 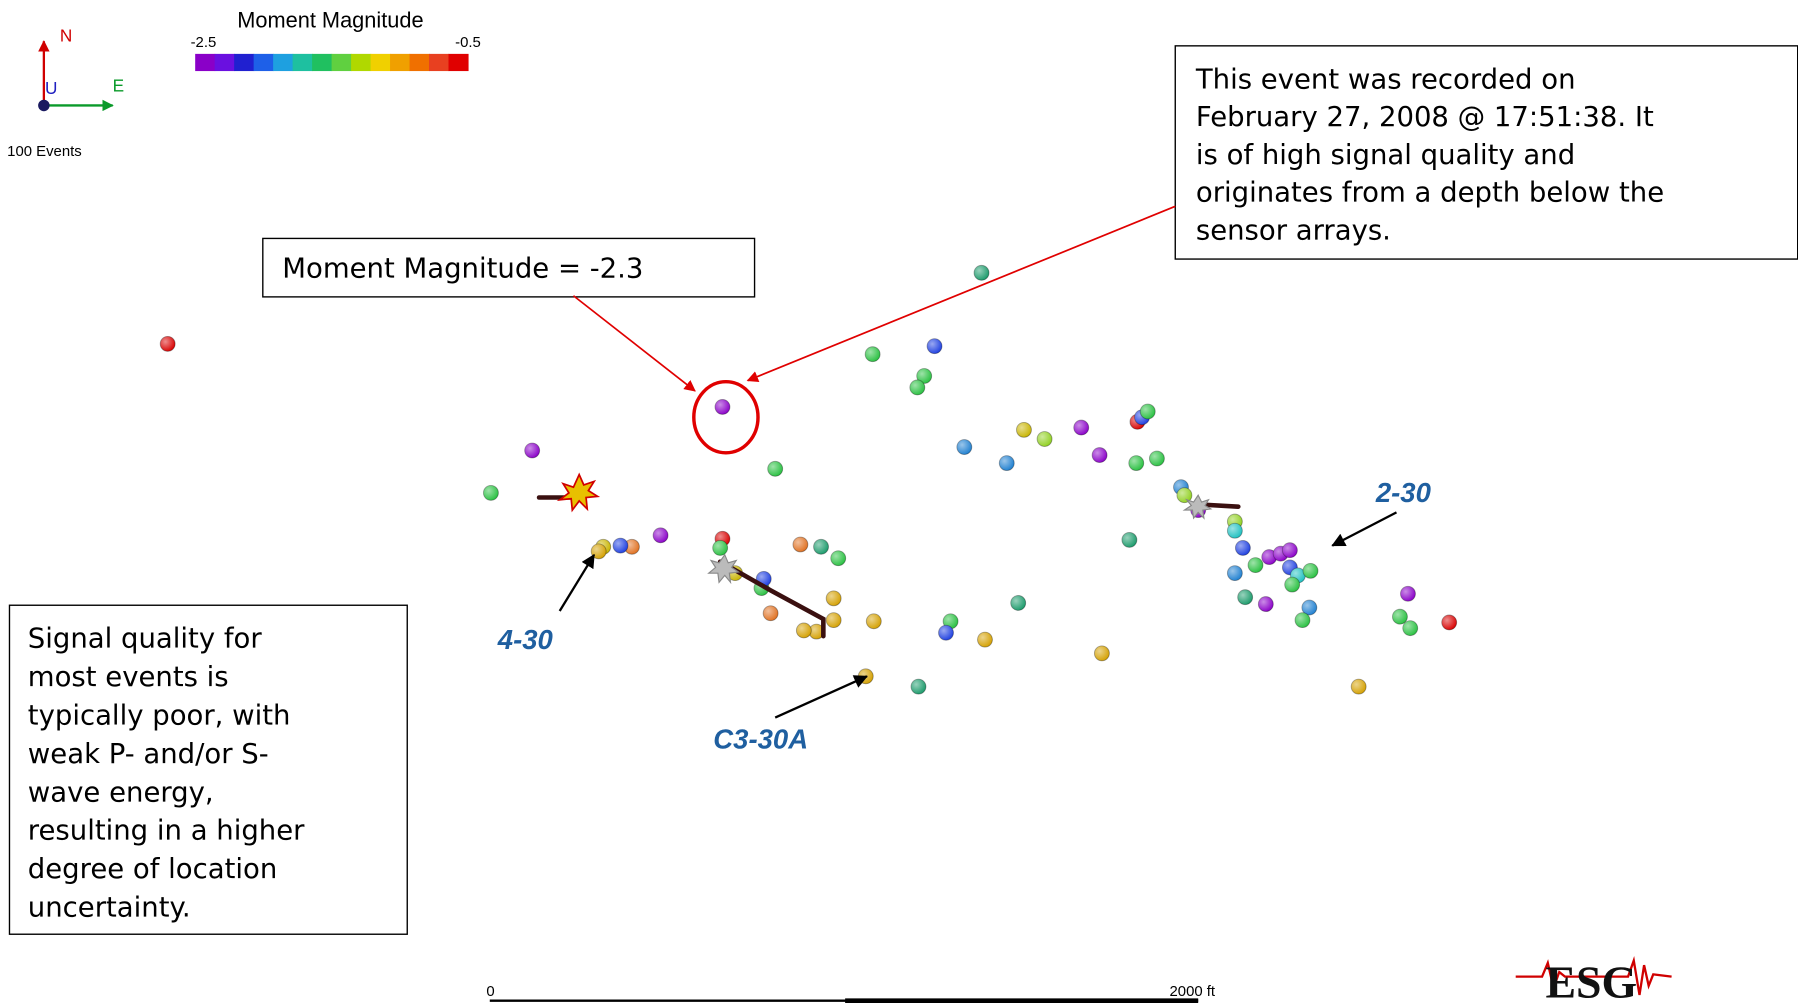 I want to click on text-line: wave energy,, so click(x=121, y=792).